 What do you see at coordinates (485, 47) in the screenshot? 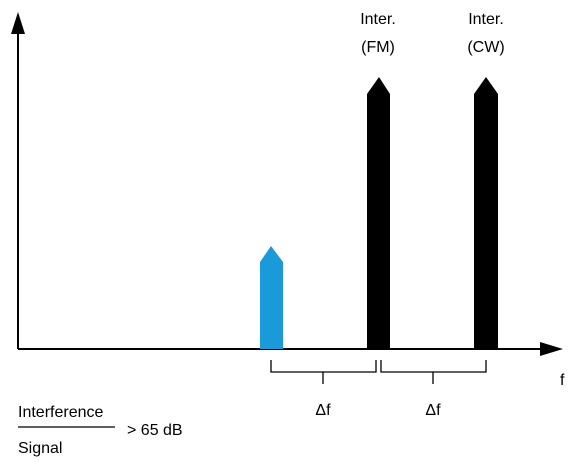
I see `interferer-cw-label-line2: (CW)` at bounding box center [485, 47].